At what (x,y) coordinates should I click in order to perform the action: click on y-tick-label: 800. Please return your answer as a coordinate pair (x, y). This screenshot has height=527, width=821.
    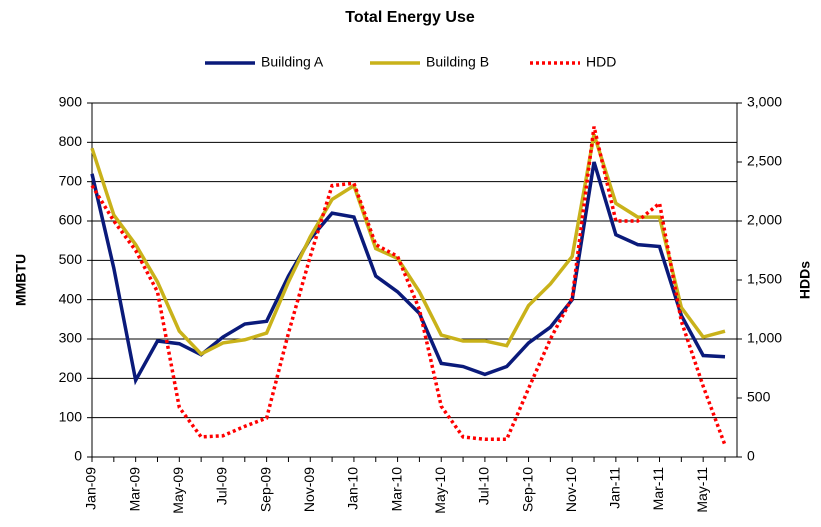
    Looking at the image, I should click on (71, 141).